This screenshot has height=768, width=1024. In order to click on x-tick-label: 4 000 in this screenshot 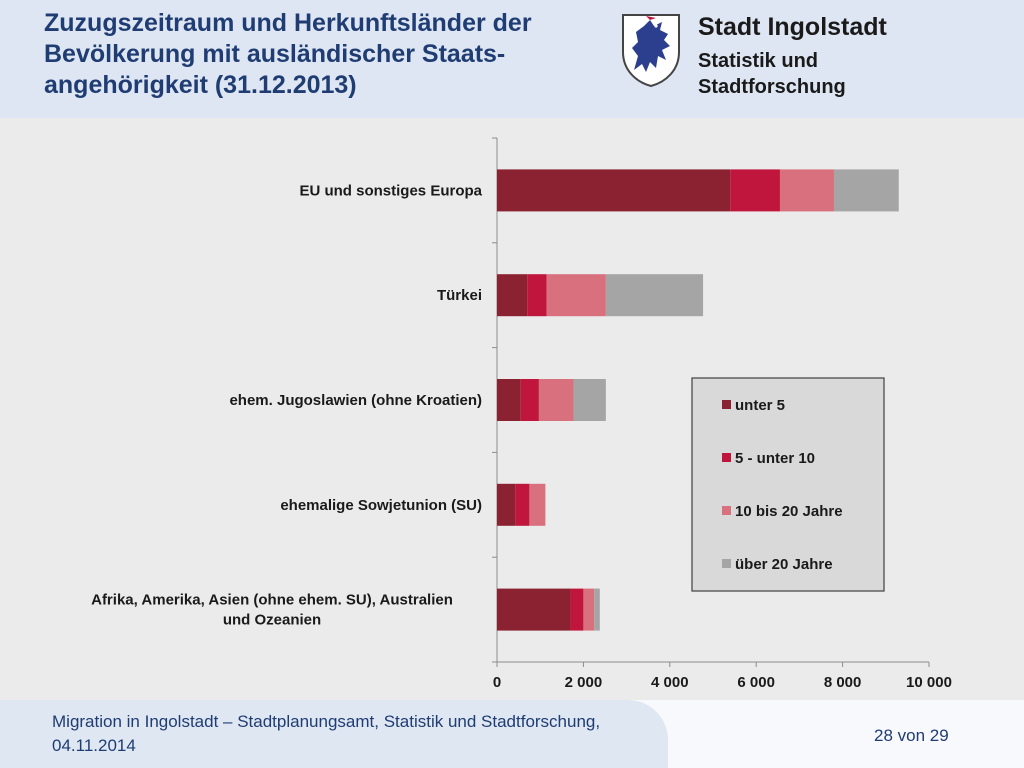, I will do `click(670, 682)`.